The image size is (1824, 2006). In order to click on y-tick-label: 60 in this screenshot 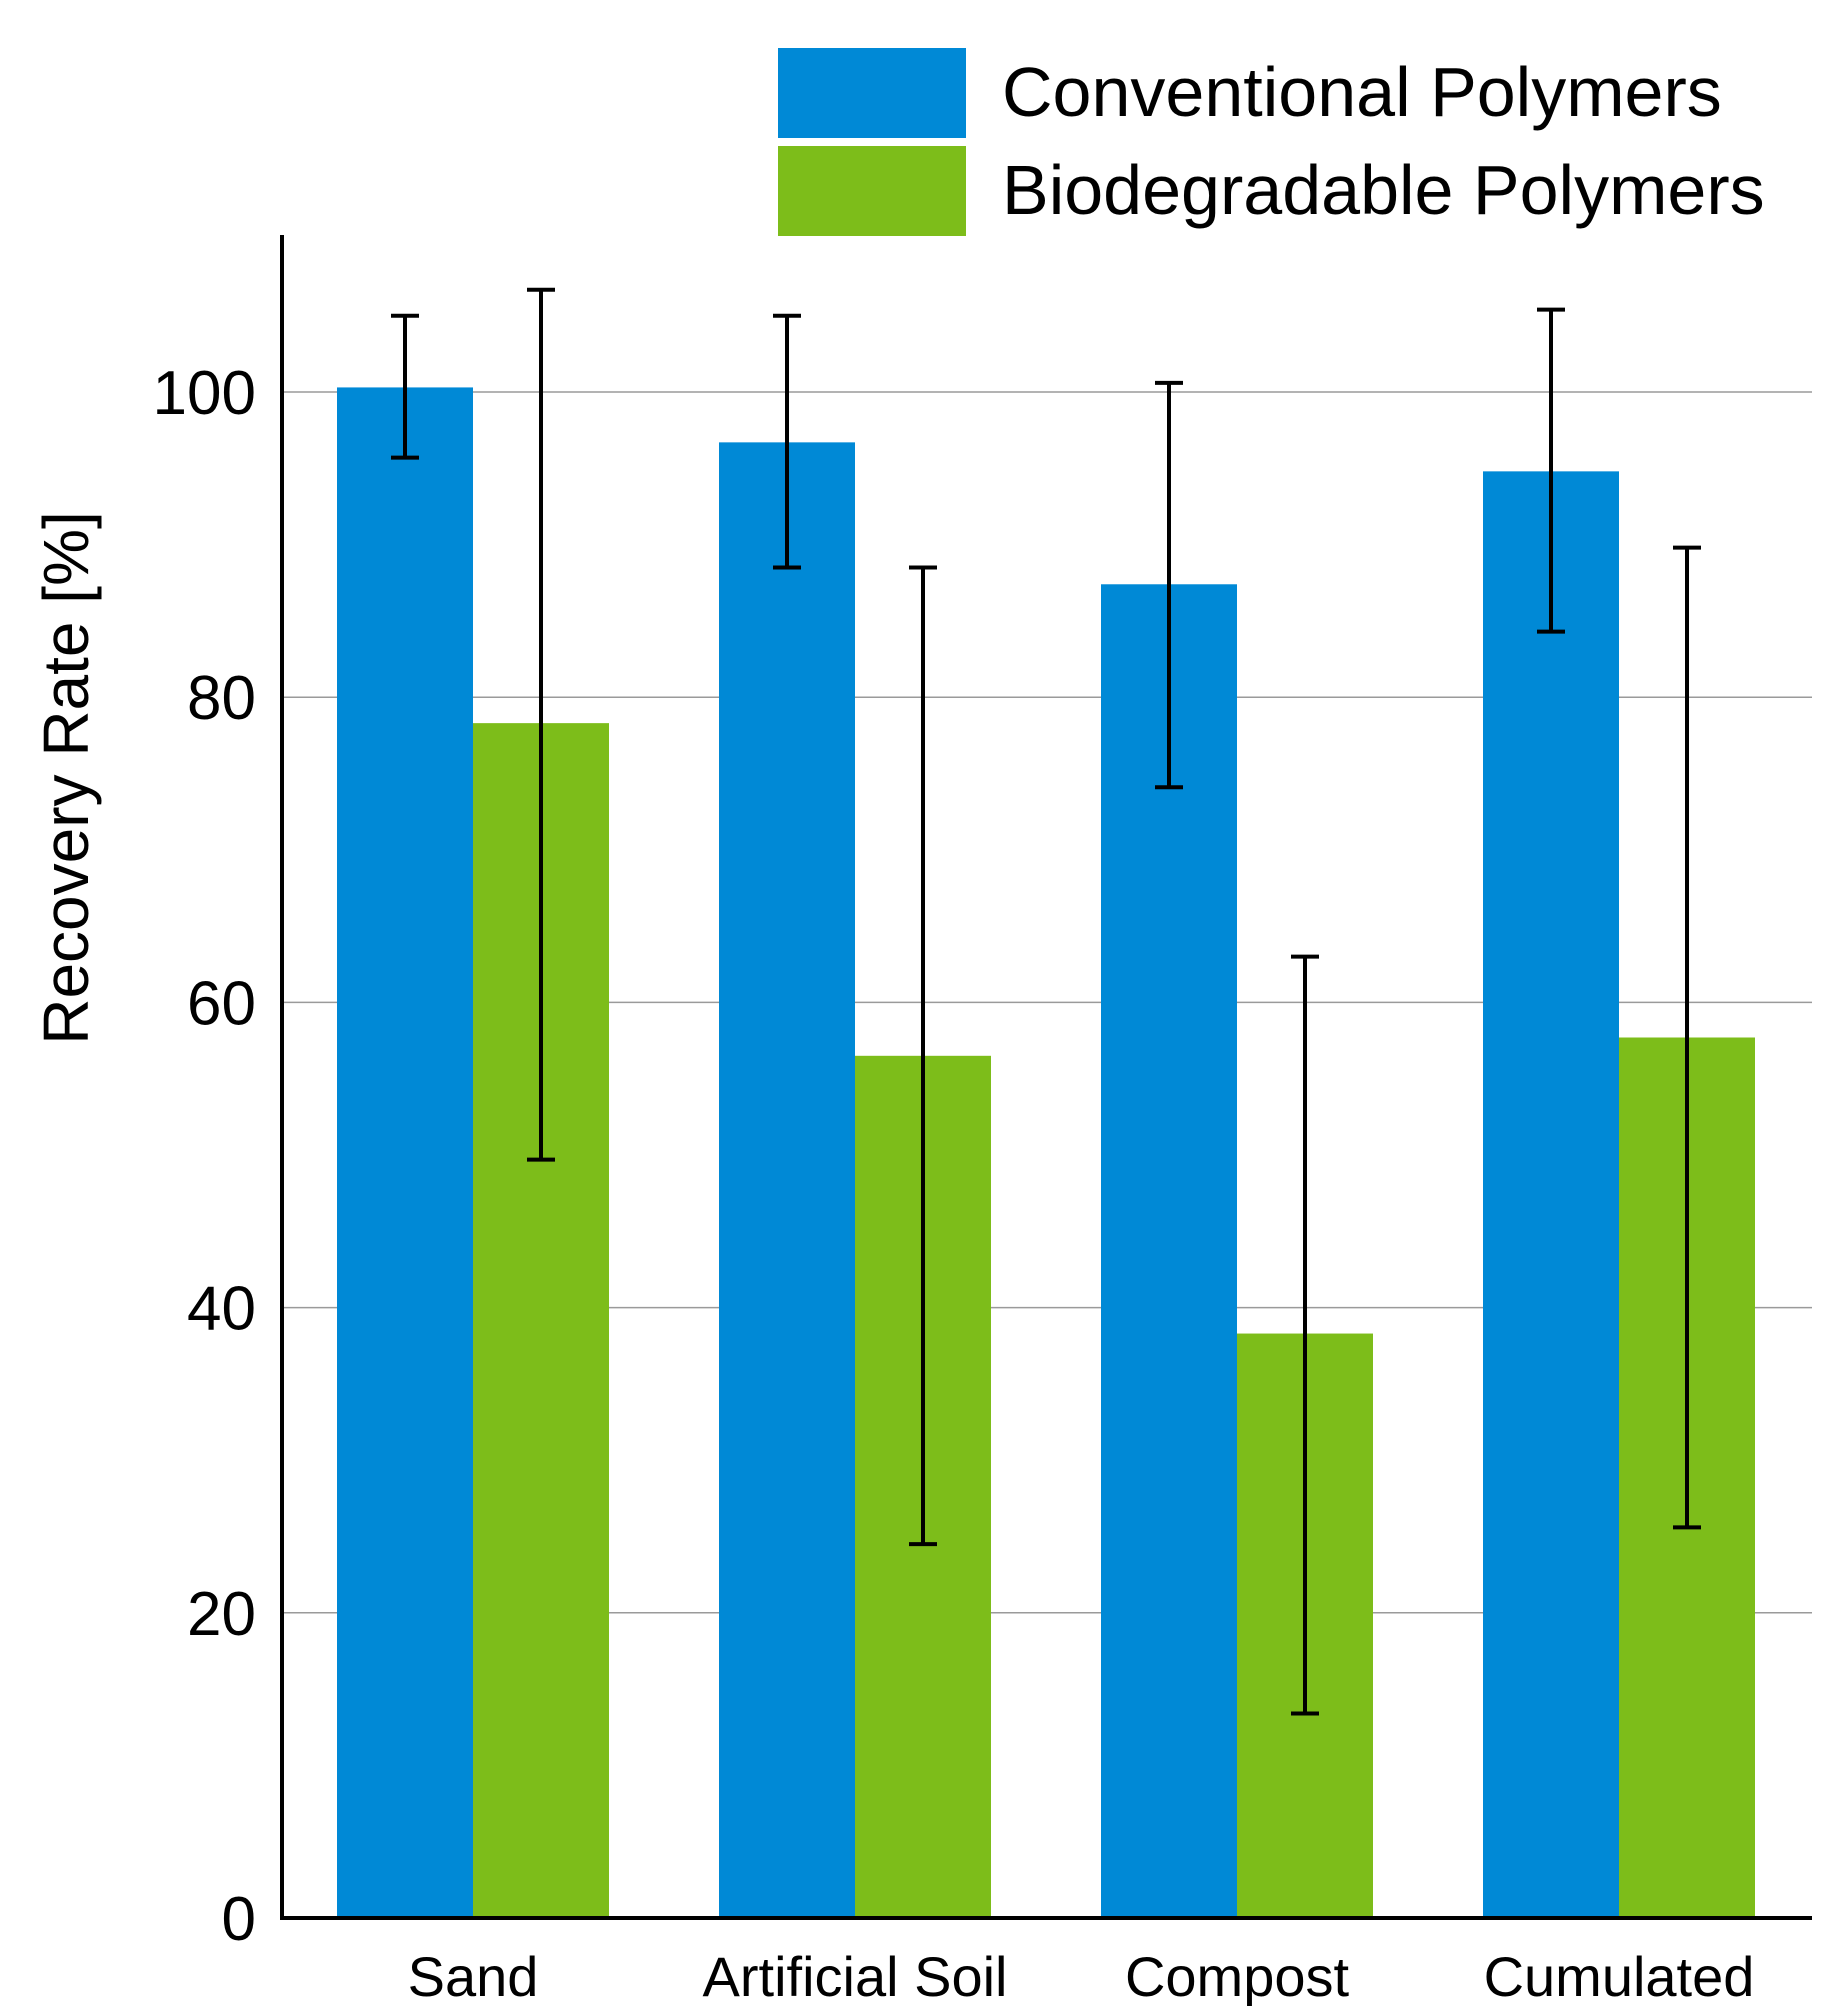, I will do `click(221, 1003)`.